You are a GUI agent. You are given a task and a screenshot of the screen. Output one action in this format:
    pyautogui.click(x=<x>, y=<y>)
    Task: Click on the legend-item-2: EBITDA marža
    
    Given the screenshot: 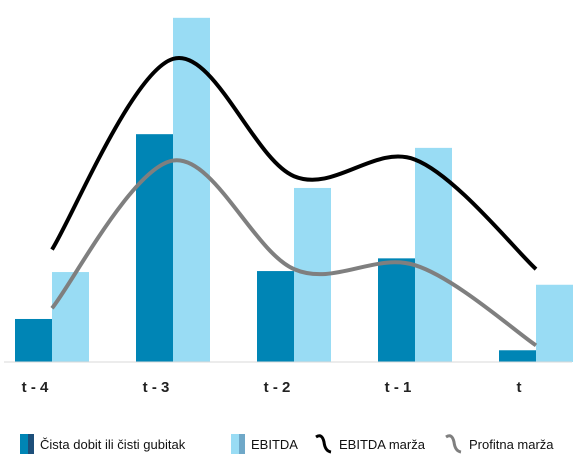 What is the action you would take?
    pyautogui.click(x=370, y=444)
    